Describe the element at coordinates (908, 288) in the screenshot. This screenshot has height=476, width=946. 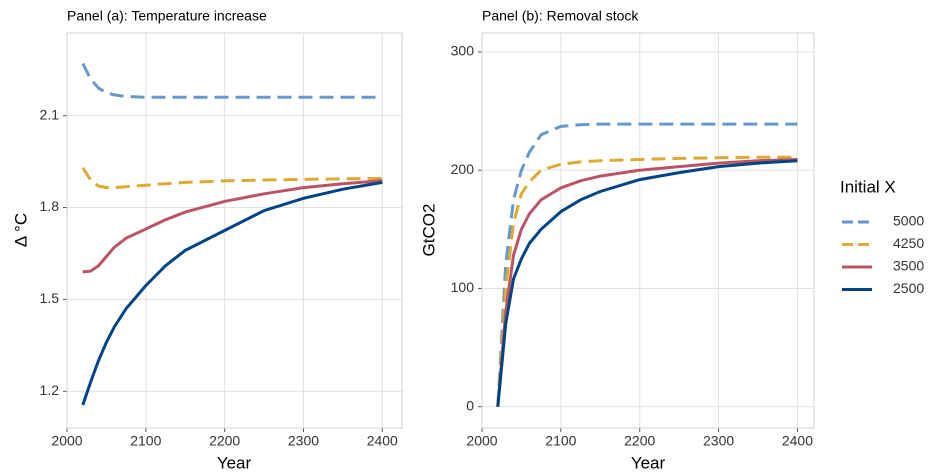
I see `legend-label: 2500` at that location.